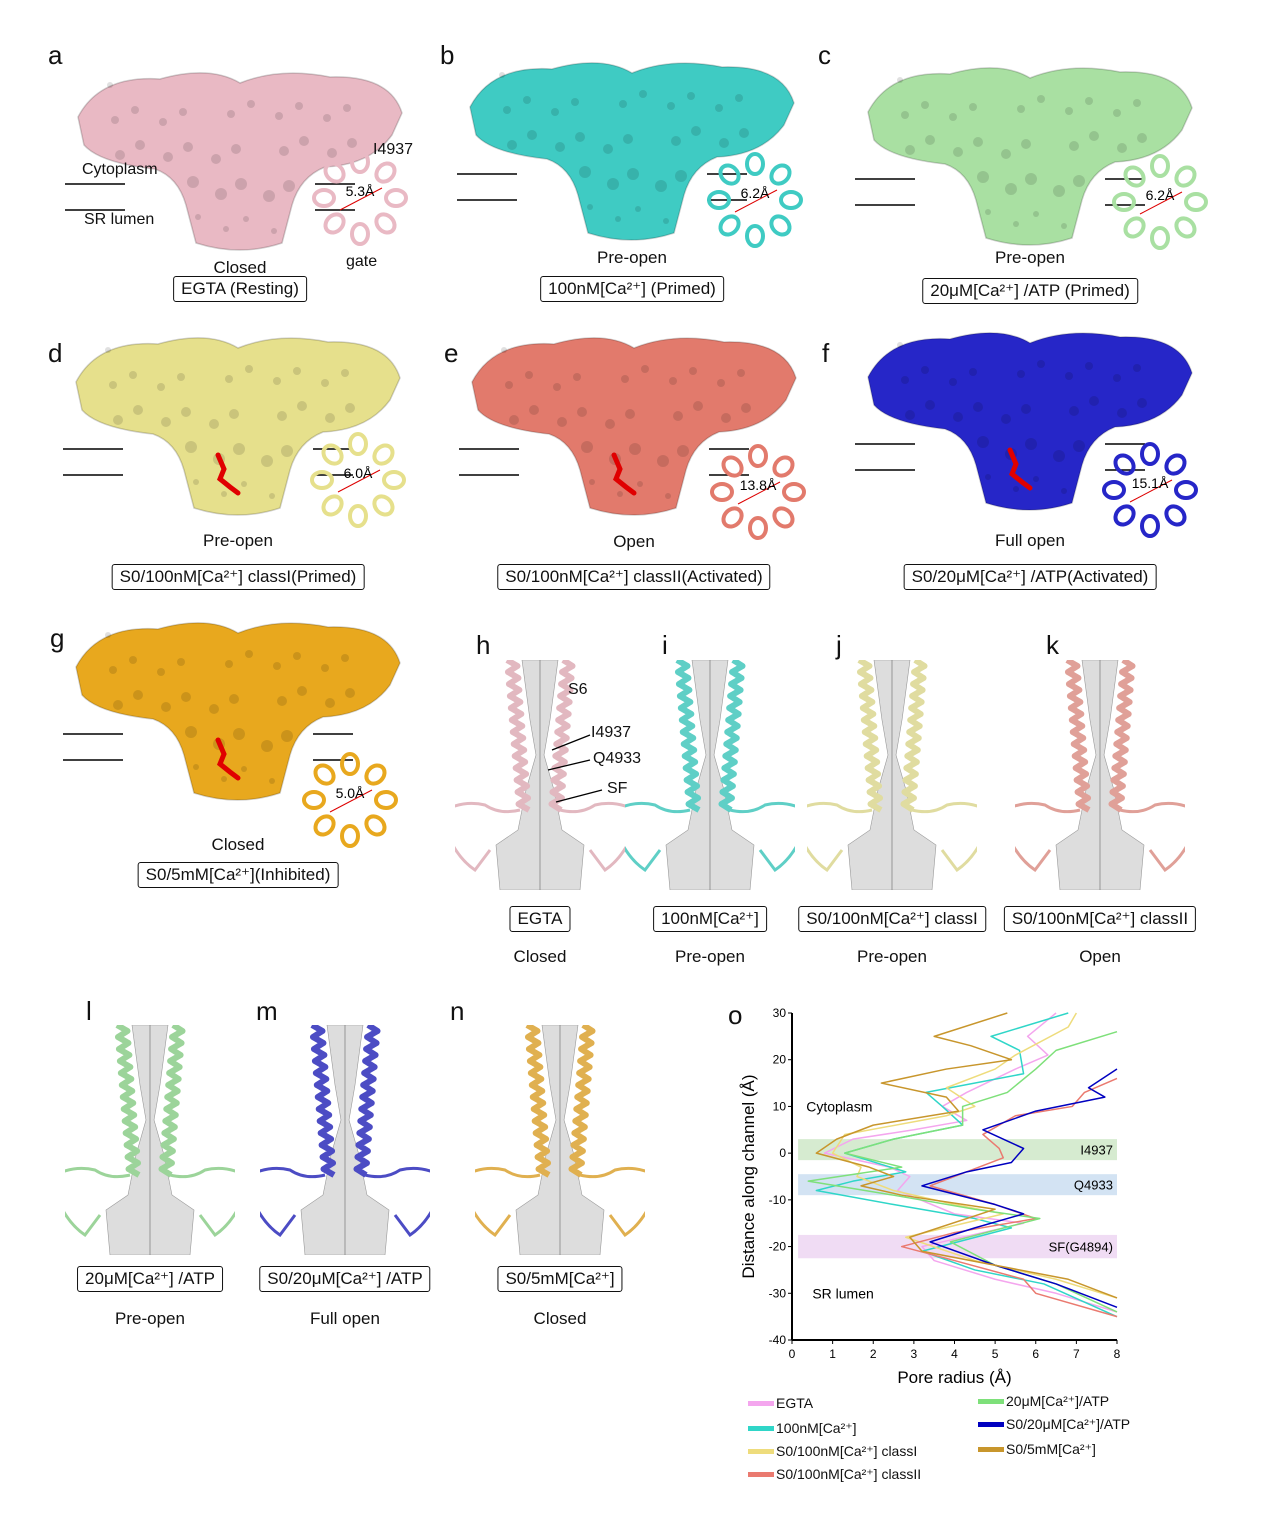 This screenshot has width=1268, height=1516. What do you see at coordinates (617, 788) in the screenshot?
I see `sf-label: SF` at bounding box center [617, 788].